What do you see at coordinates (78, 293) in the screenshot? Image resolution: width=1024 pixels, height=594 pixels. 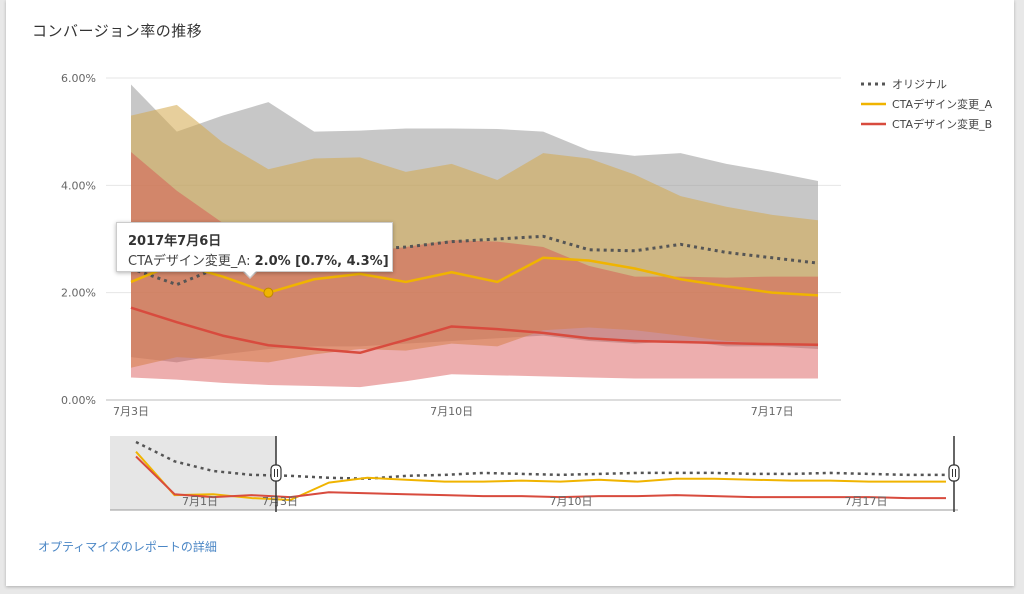 I see `y-tick-label: 2.00%` at bounding box center [78, 293].